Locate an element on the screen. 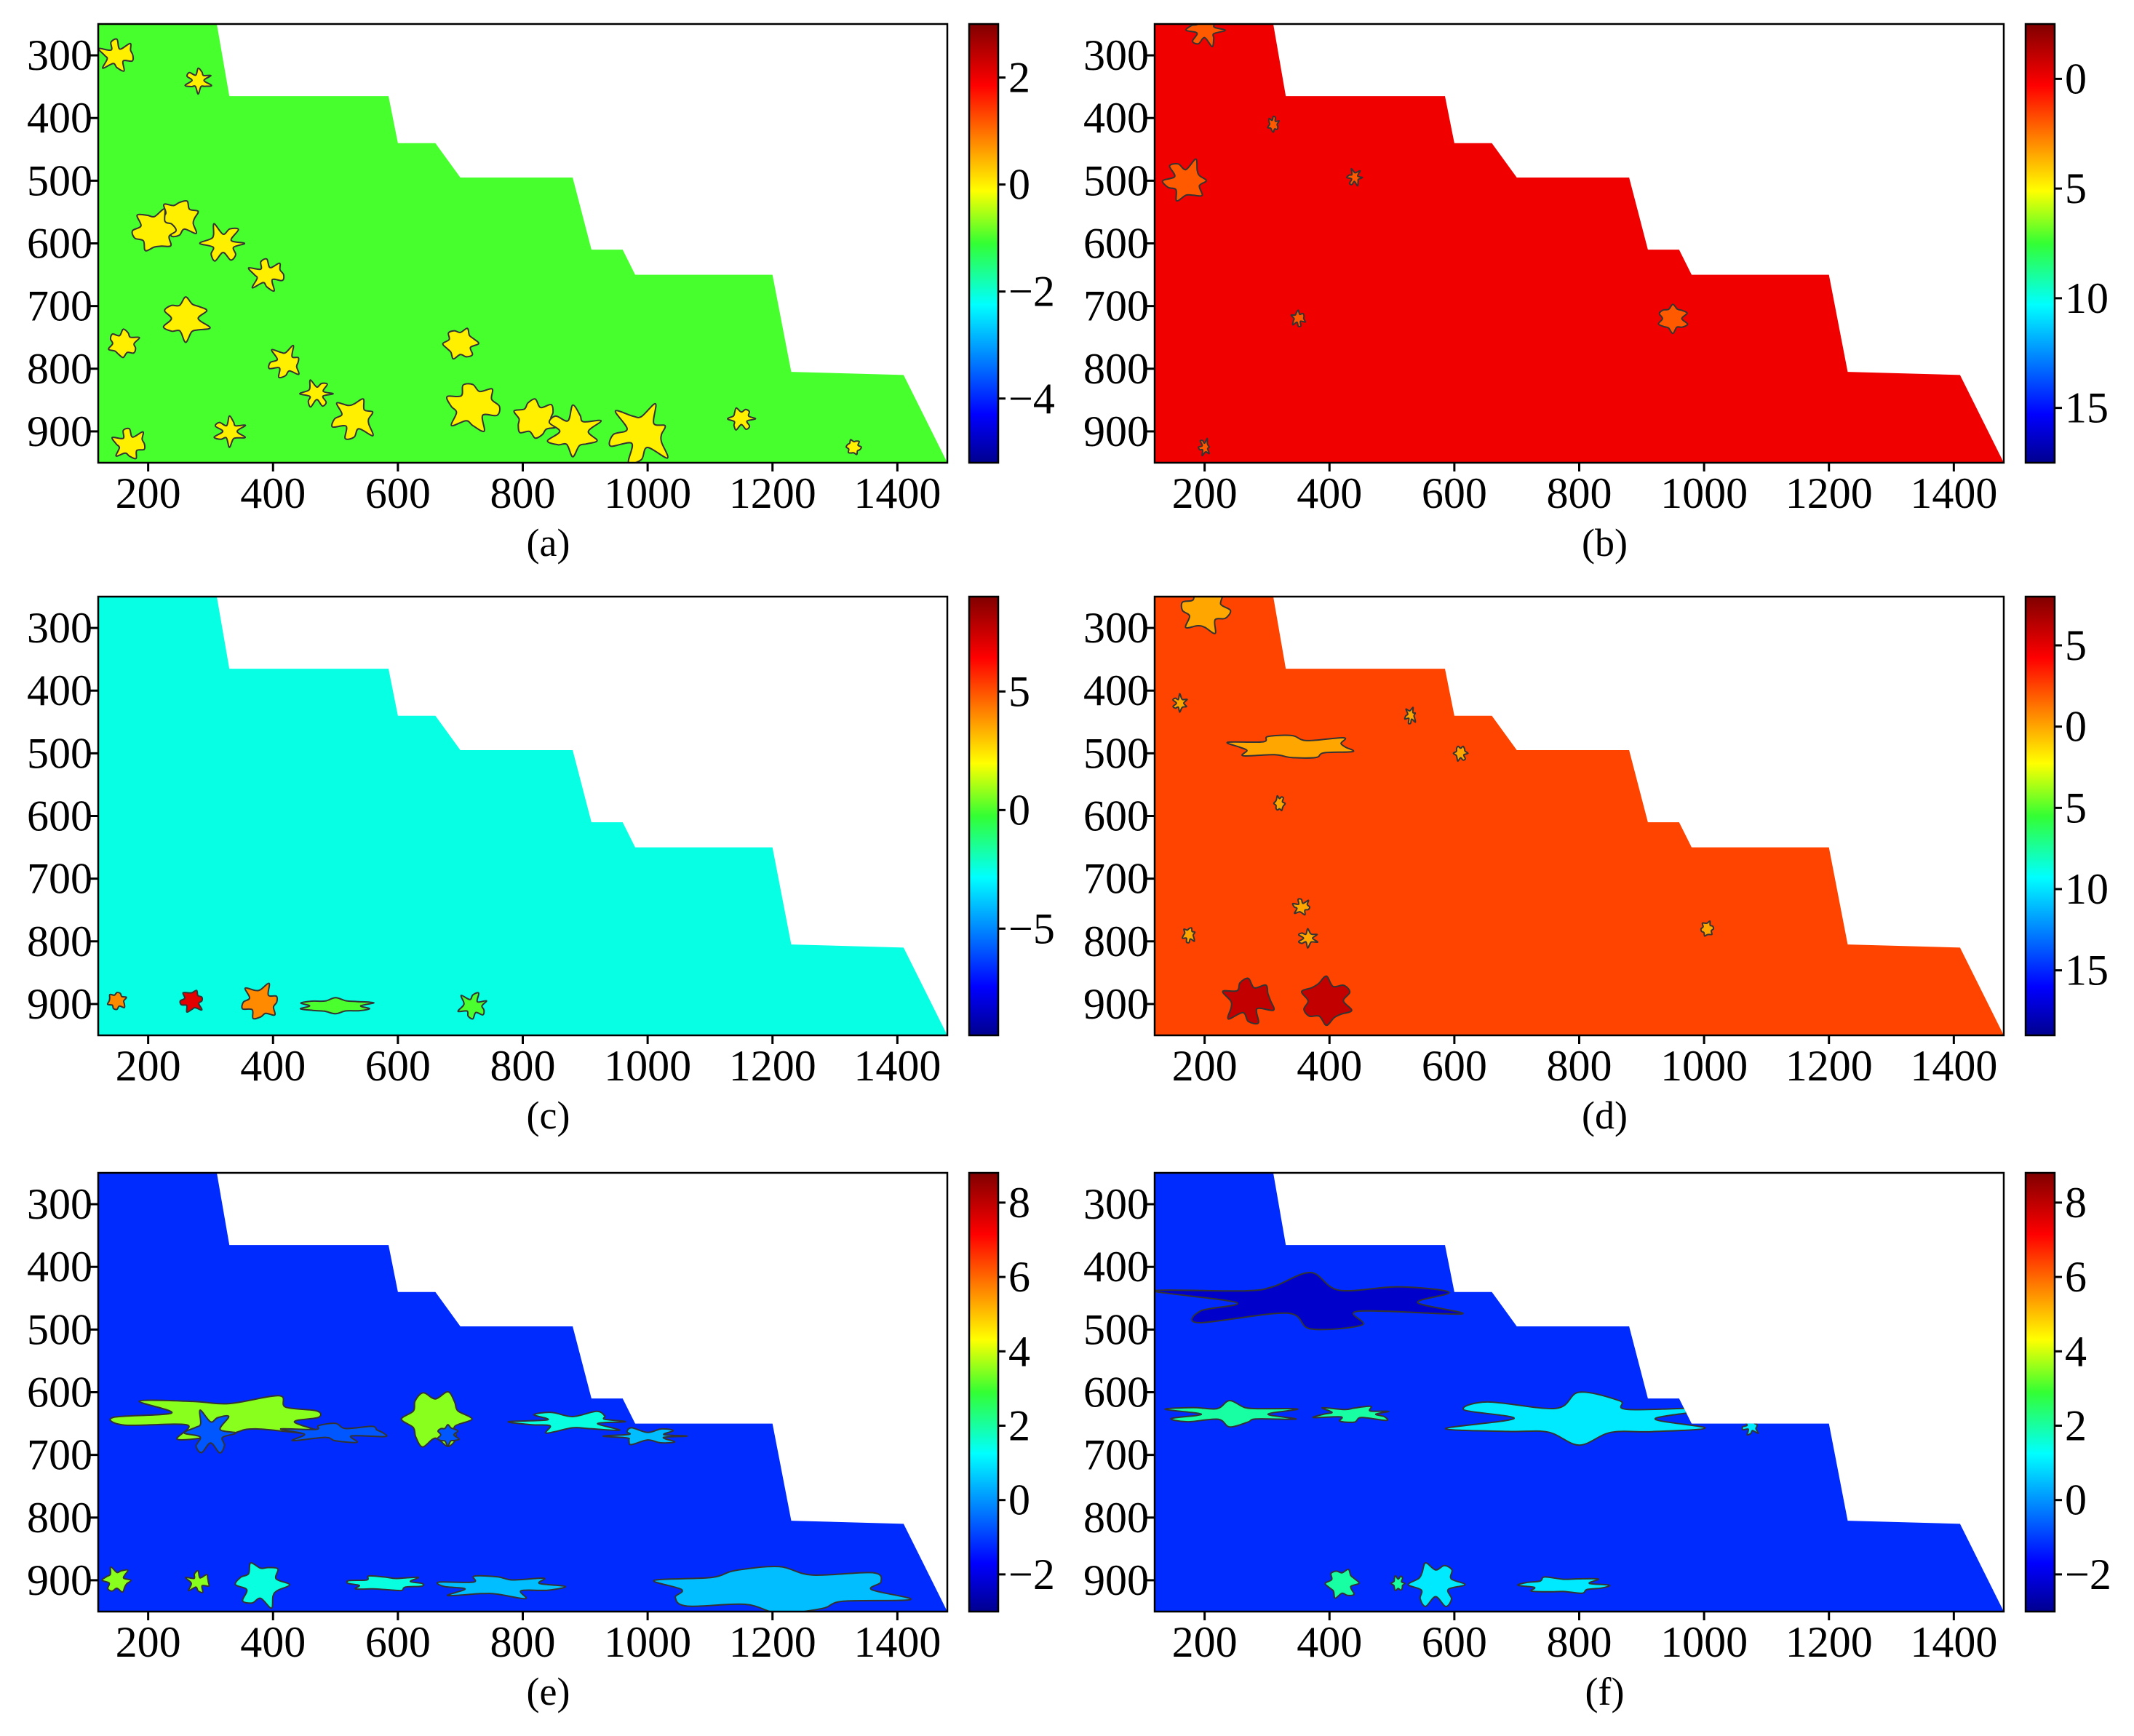 Image resolution: width=2134 pixels, height=1736 pixels. panel-label: (b) is located at coordinates (1605, 543).